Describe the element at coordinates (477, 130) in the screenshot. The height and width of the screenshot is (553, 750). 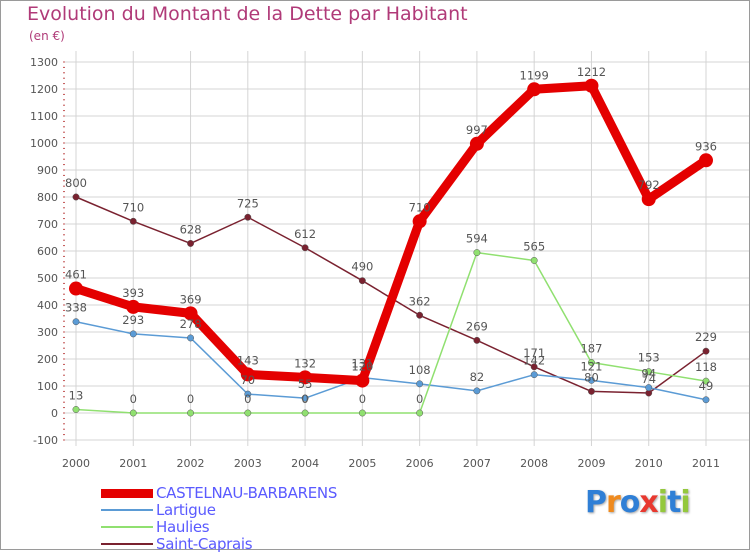
I see `data-label: 997` at that location.